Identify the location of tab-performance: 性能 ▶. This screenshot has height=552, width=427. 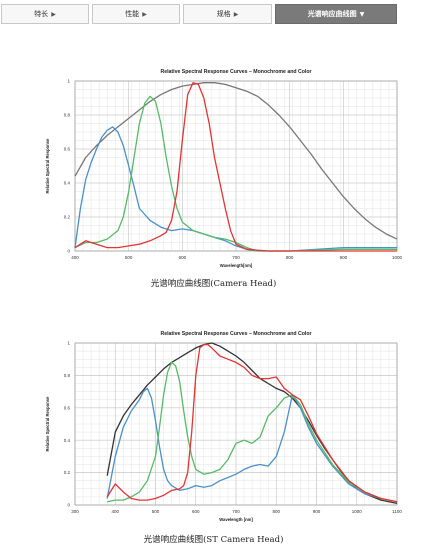
(136, 14).